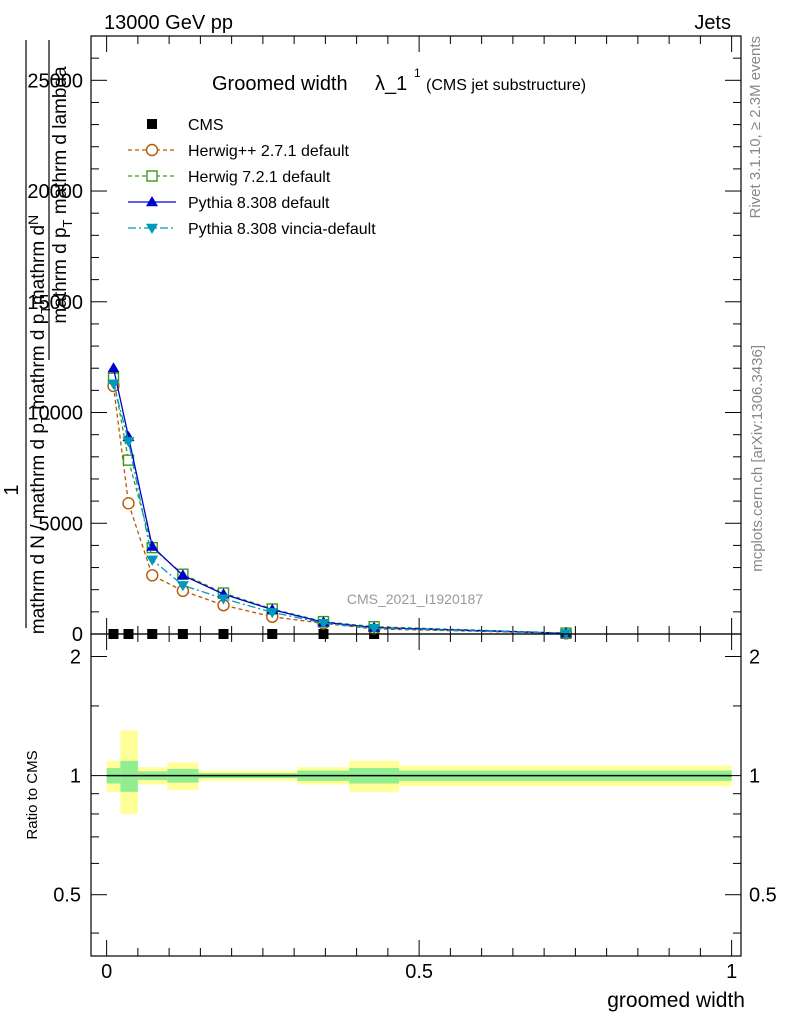 The width and height of the screenshot is (786, 1024). What do you see at coordinates (282, 229) in the screenshot?
I see `legend-label-4: Pythia 8.308 vincia-default` at bounding box center [282, 229].